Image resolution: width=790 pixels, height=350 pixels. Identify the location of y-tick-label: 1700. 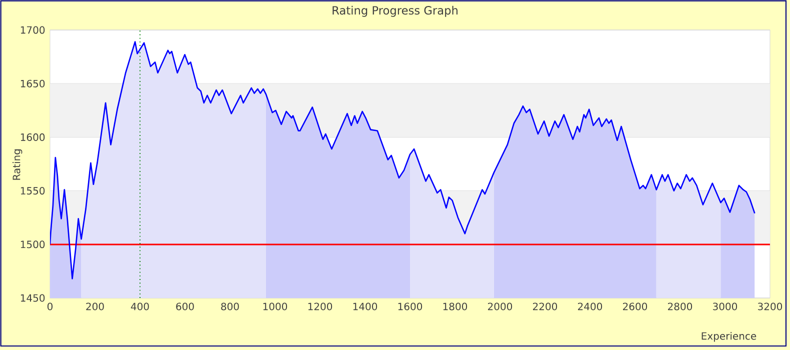
(32, 30).